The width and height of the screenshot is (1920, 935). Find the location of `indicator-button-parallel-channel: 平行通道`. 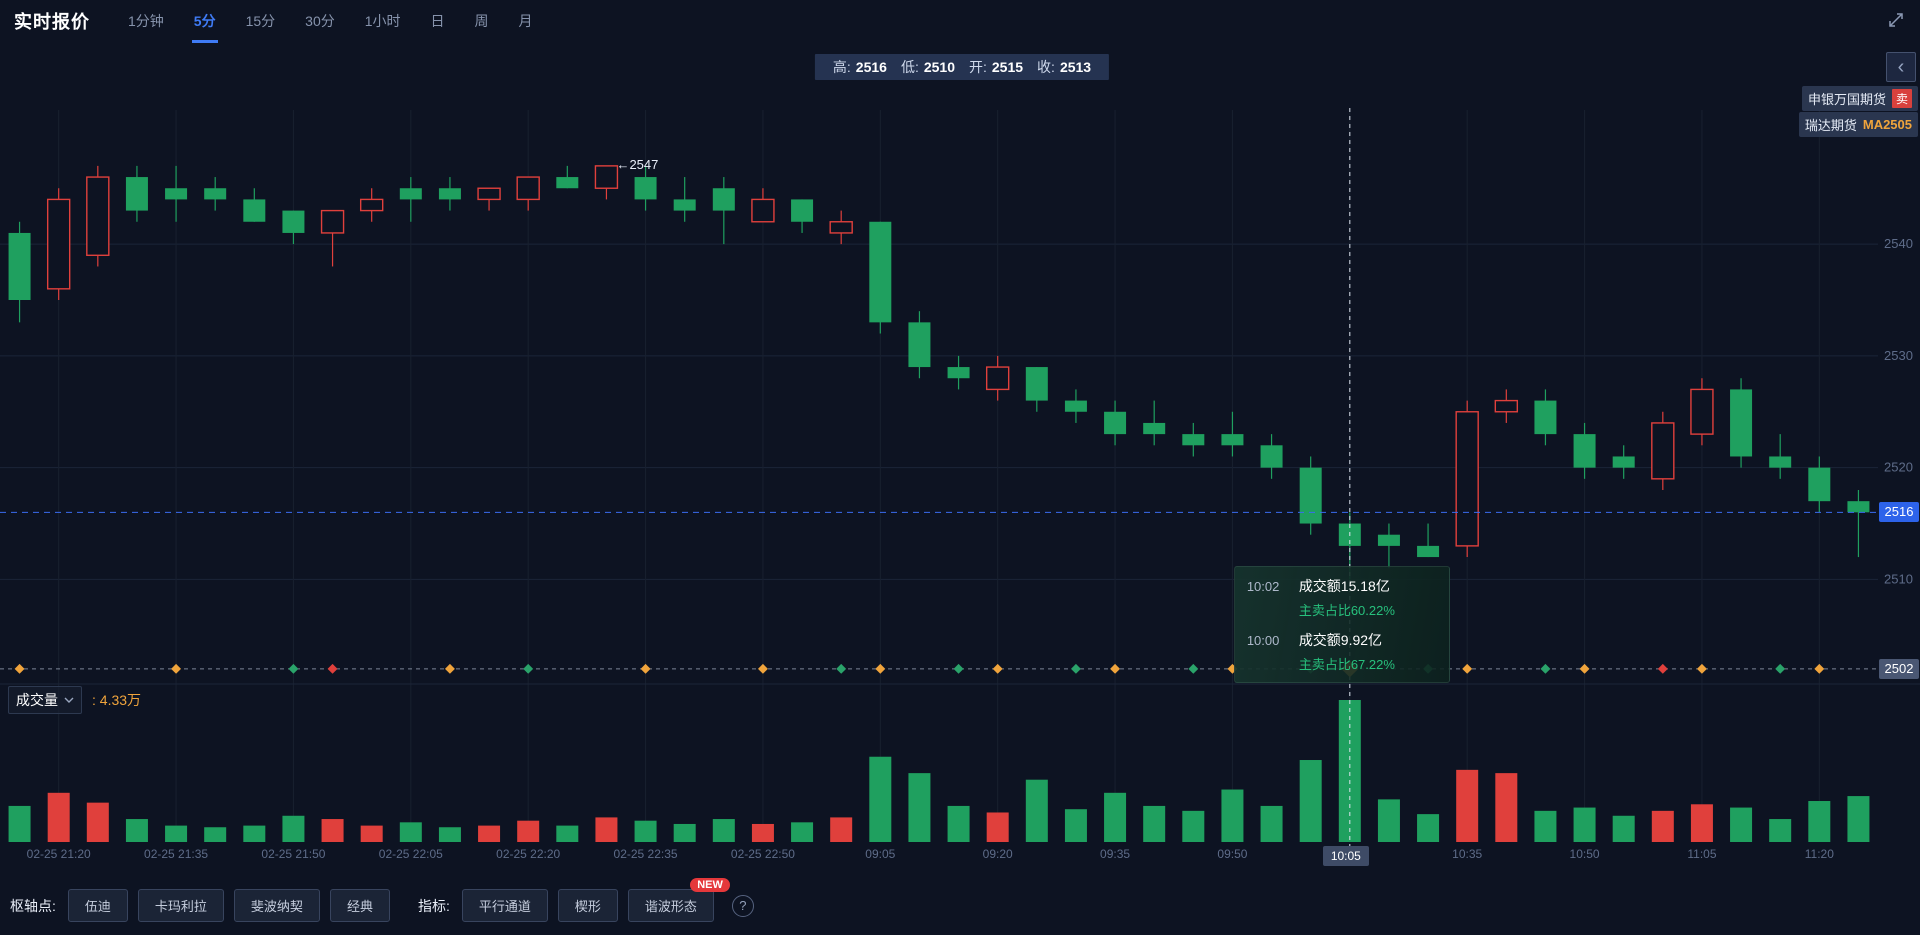

indicator-button-parallel-channel: 平行通道 is located at coordinates (504, 905).